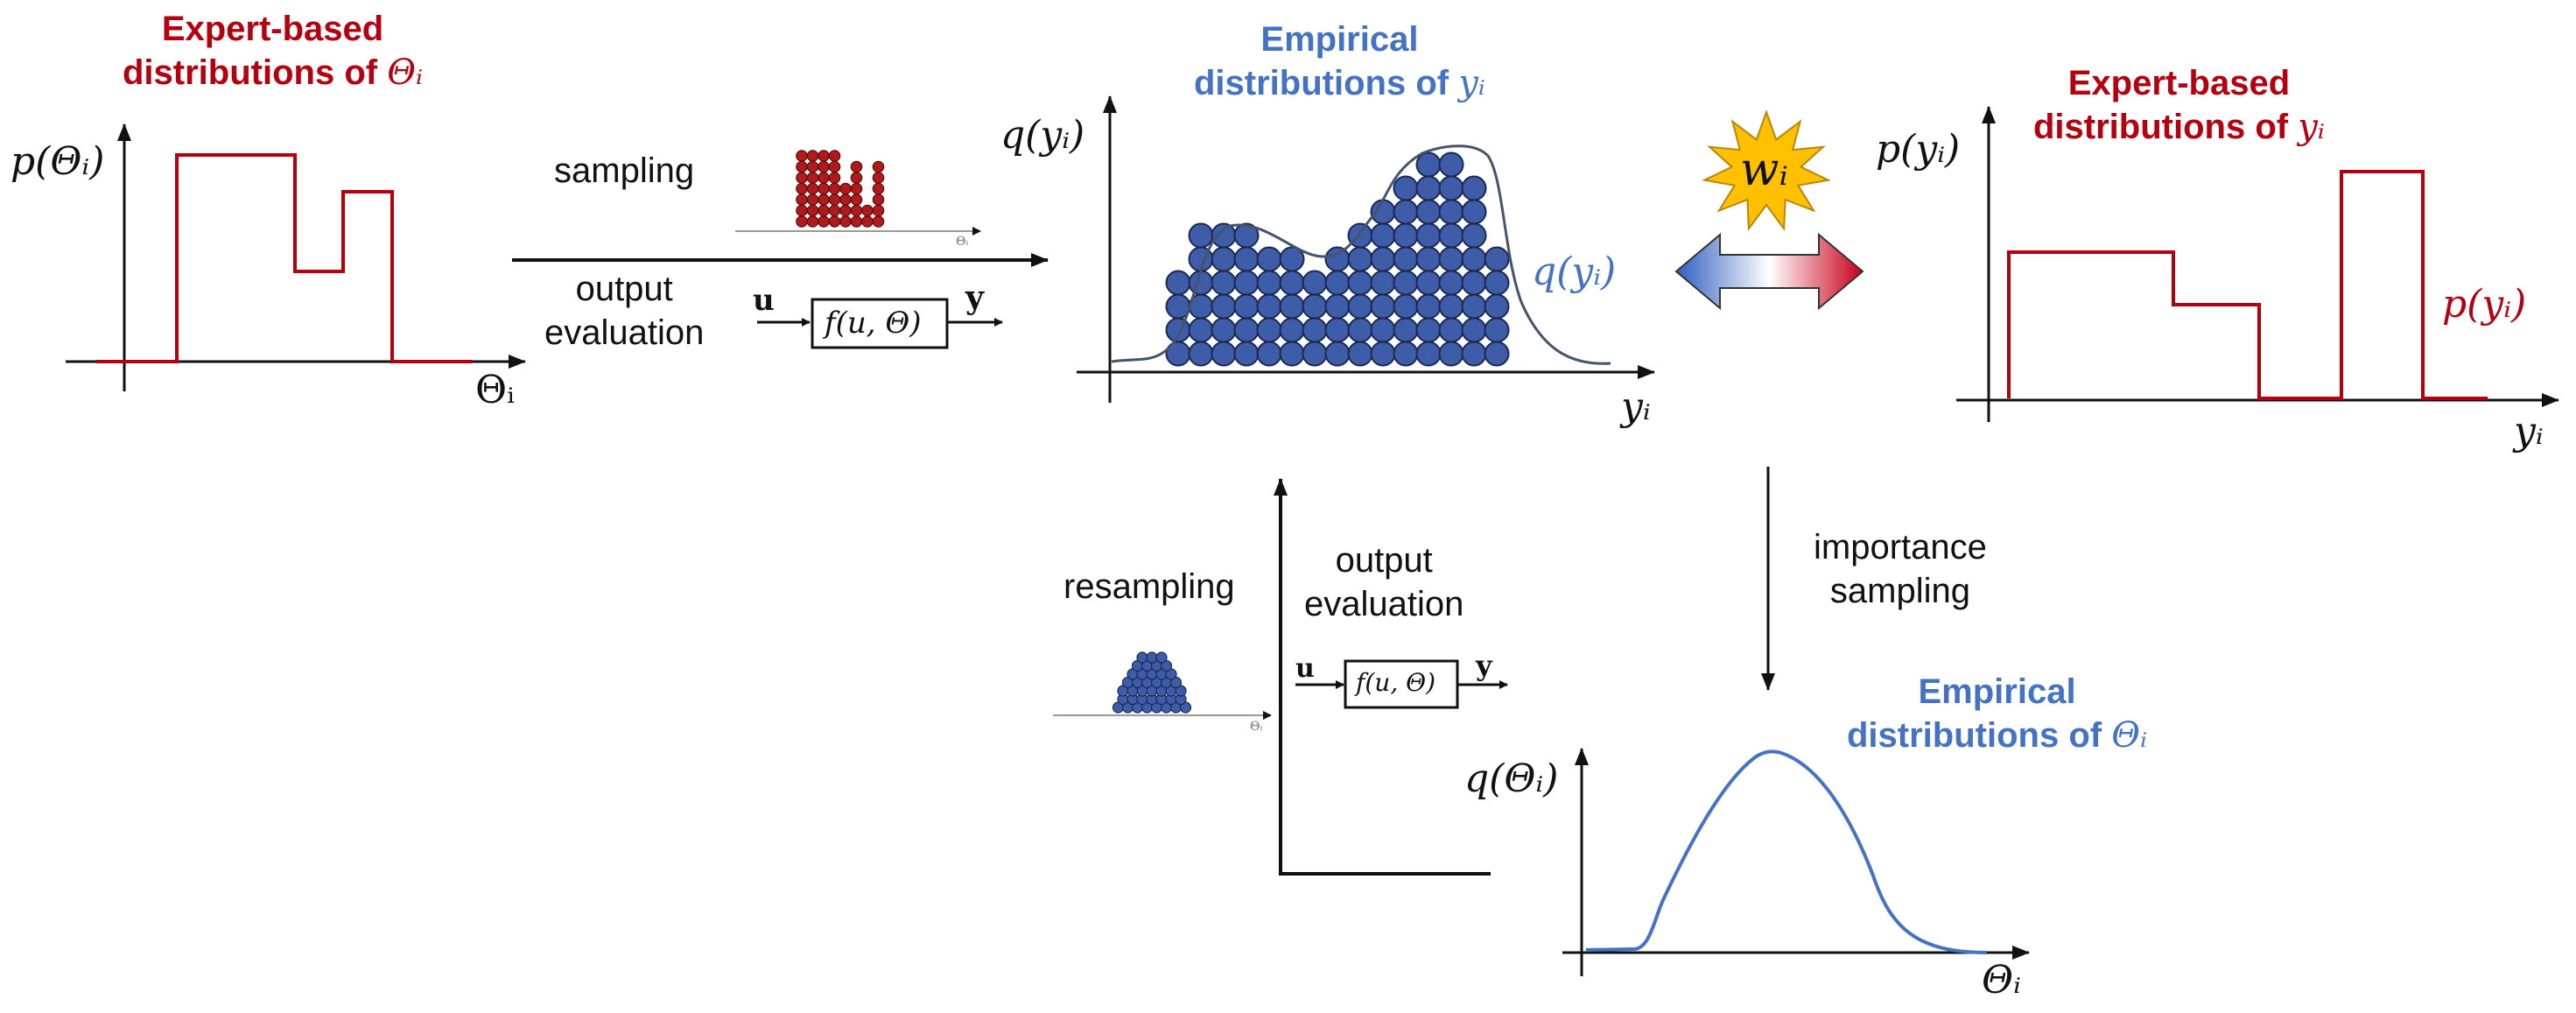 Image resolution: width=2576 pixels, height=1013 pixels. I want to click on resampling-label: resampling, so click(1149, 586).